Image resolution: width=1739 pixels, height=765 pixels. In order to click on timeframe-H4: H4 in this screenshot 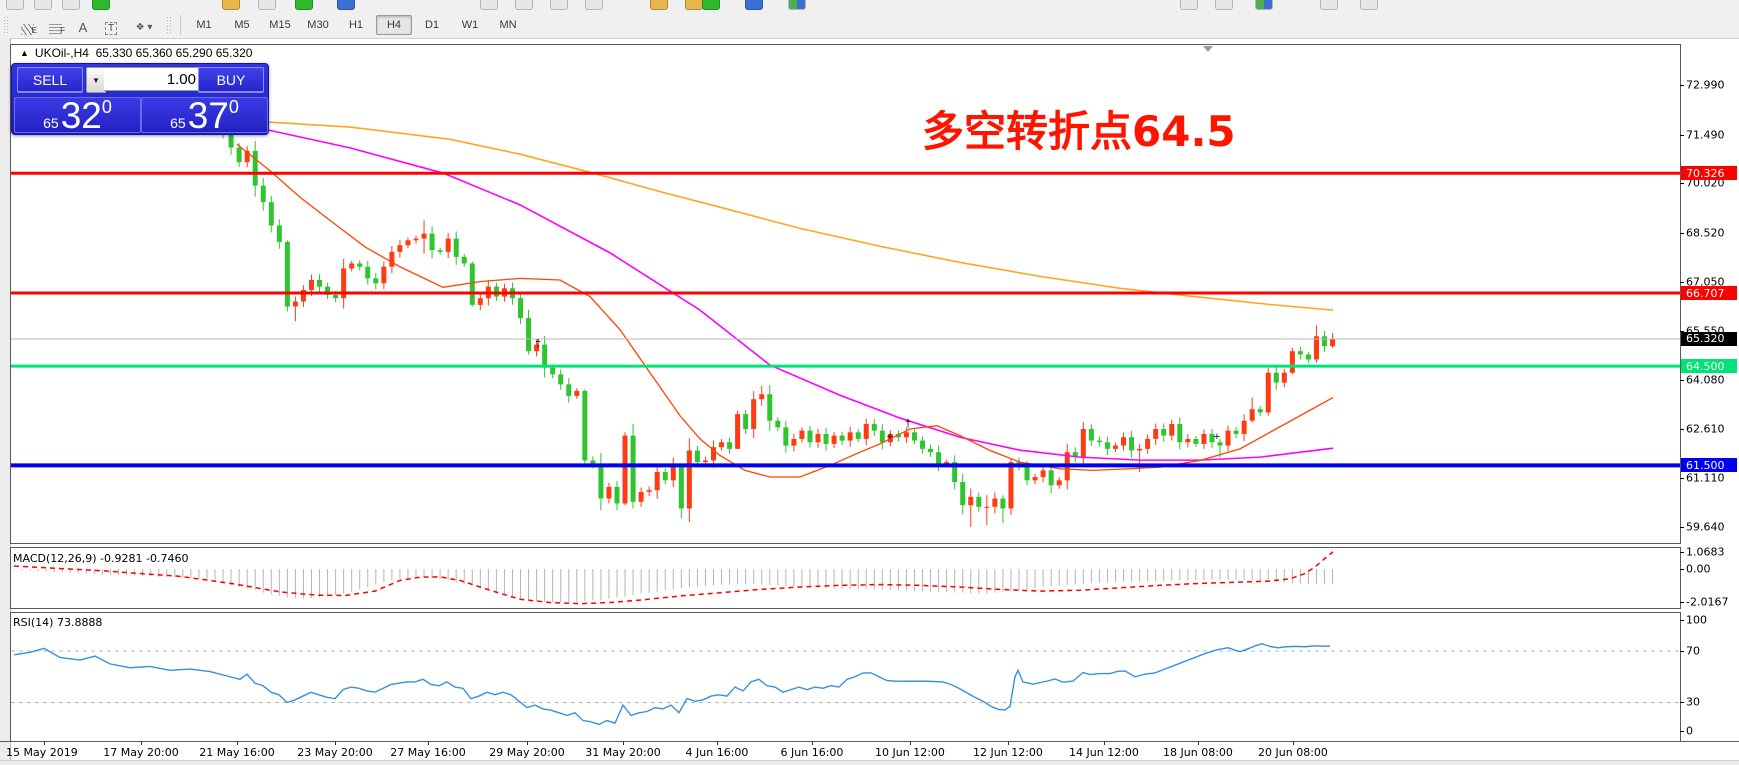, I will do `click(394, 25)`.